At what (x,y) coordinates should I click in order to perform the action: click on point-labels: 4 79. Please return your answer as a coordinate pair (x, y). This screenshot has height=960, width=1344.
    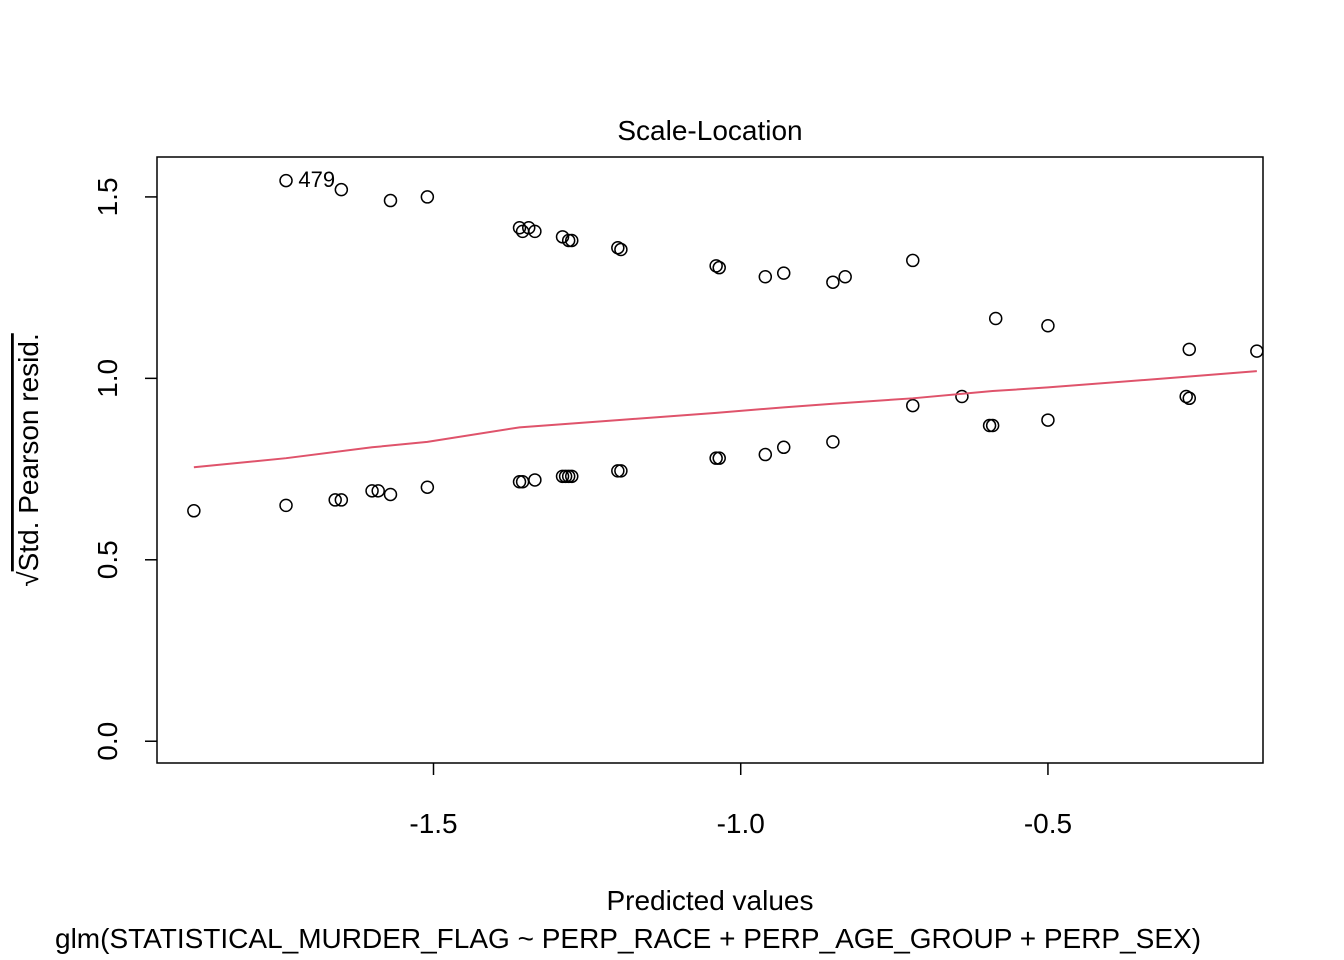
    Looking at the image, I should click on (316, 179).